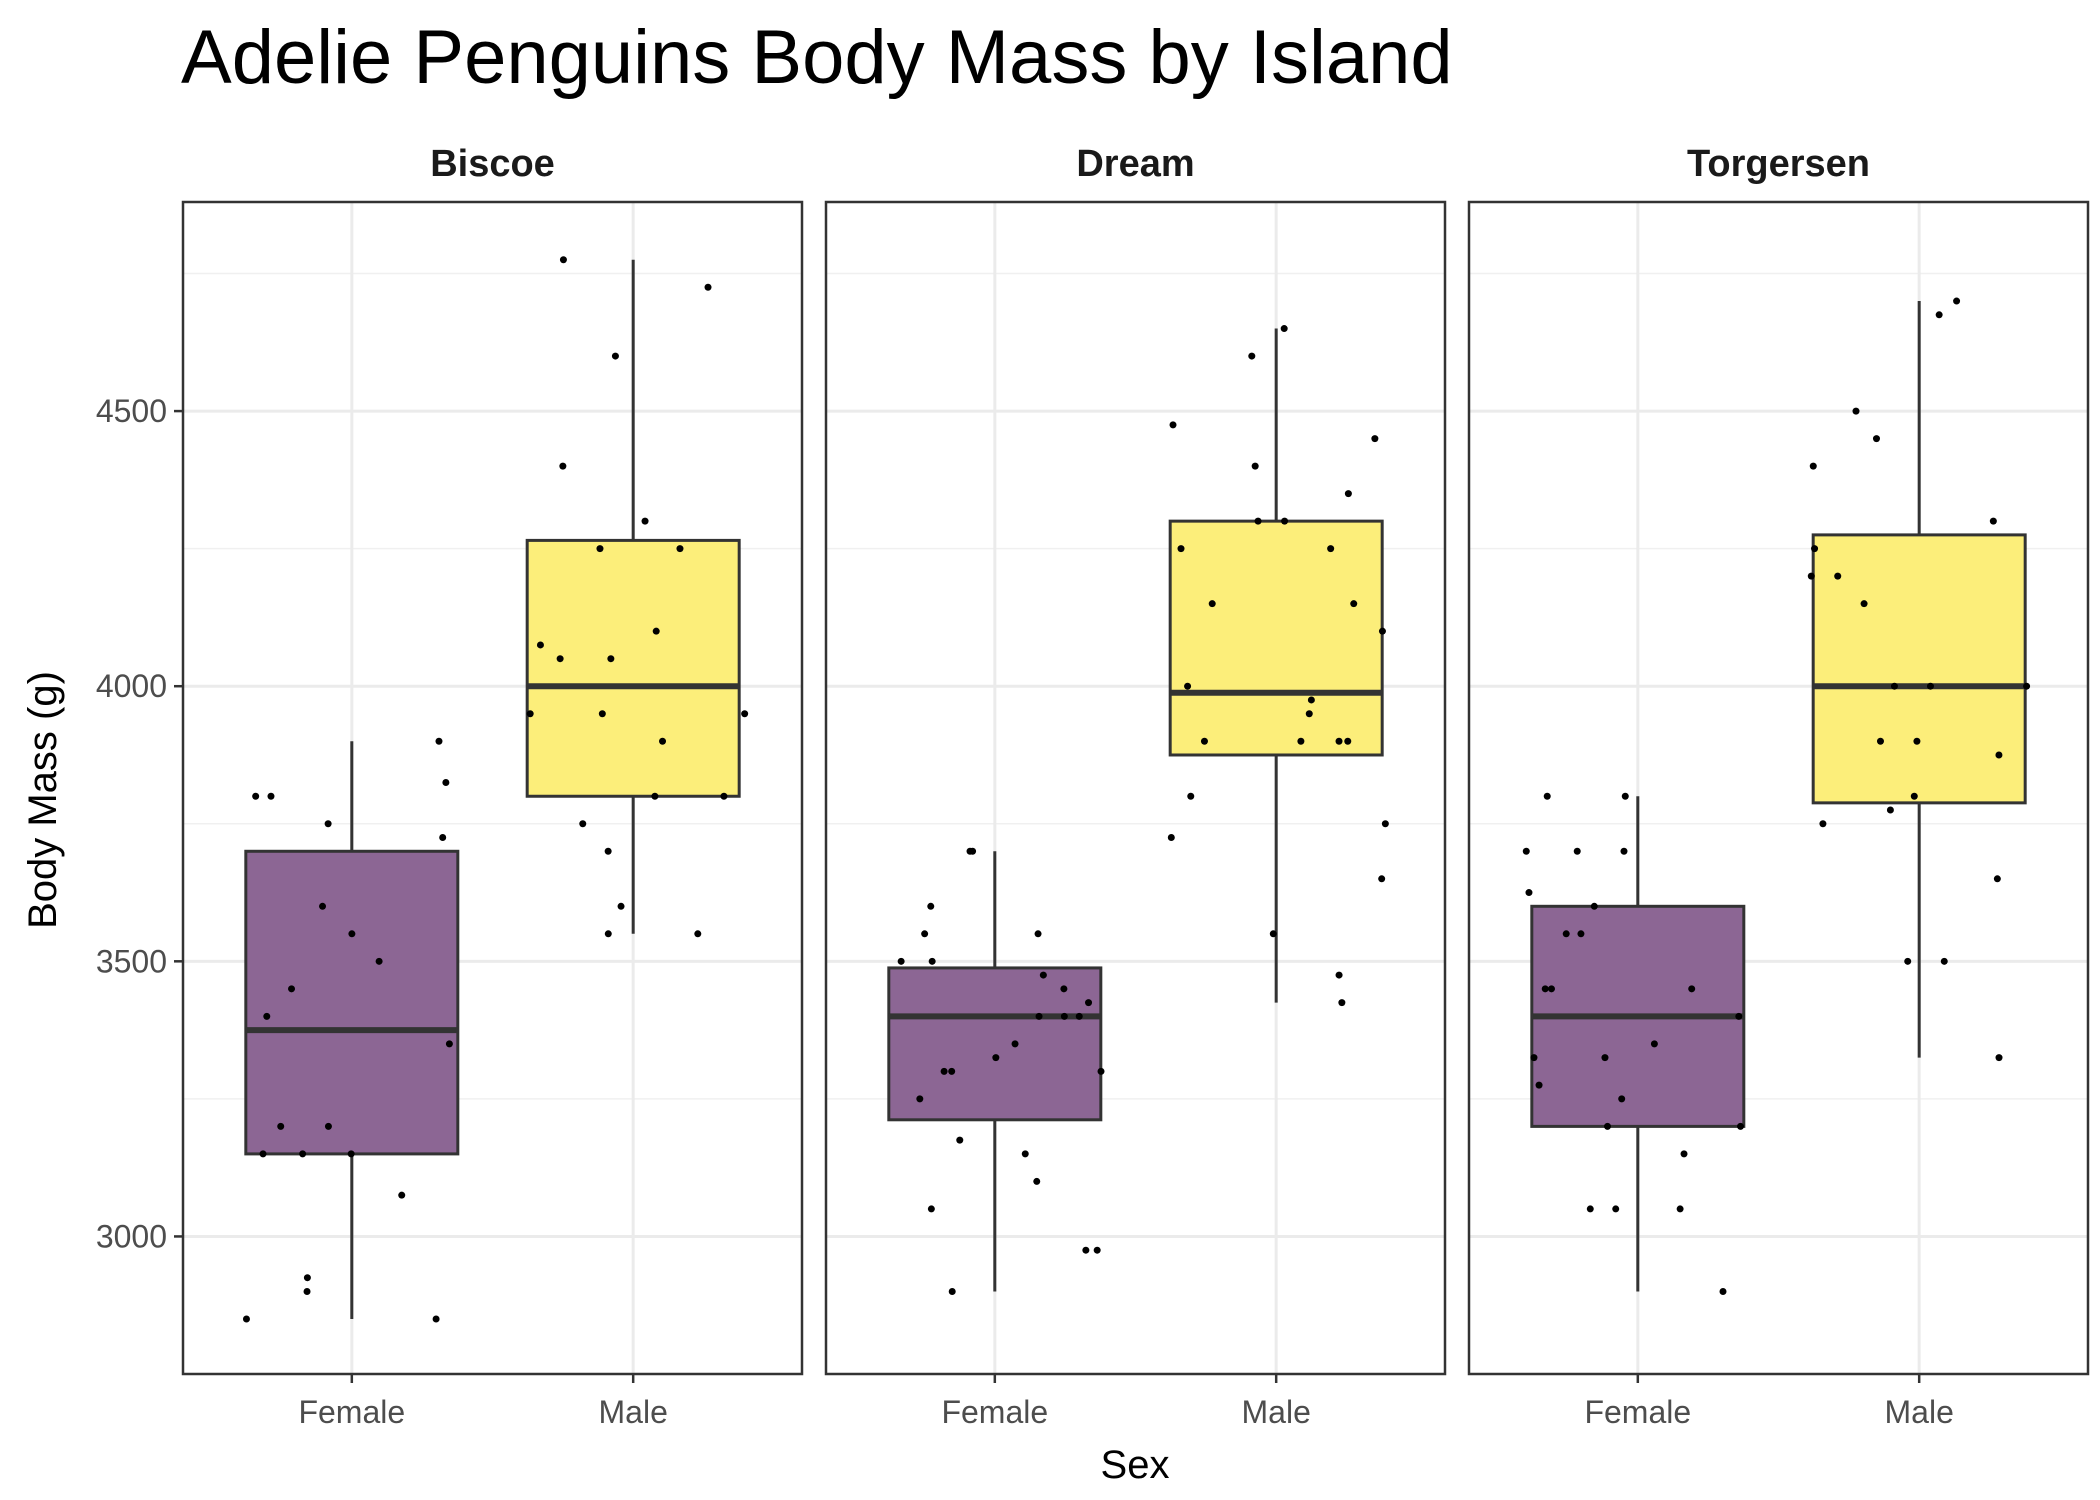 Image resolution: width=2100 pixels, height=1500 pixels. Describe the element at coordinates (131, 411) in the screenshot. I see `y-tick-label: 4500` at that location.